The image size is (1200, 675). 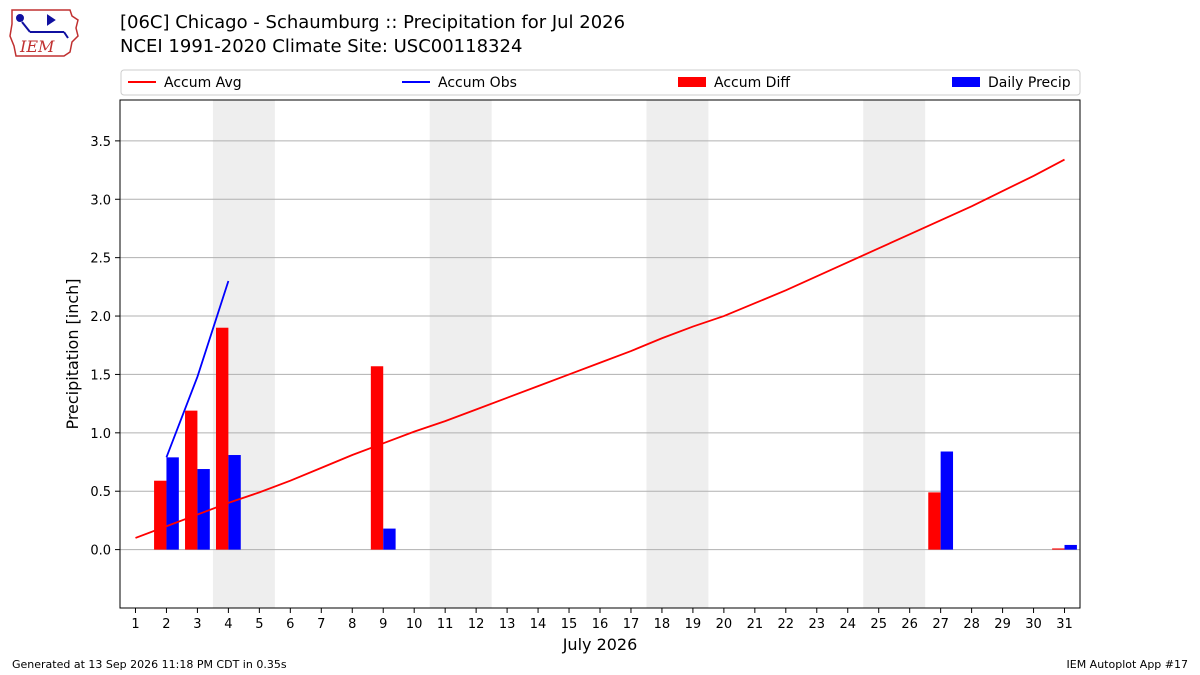 I want to click on x-tick-label: 11, so click(x=445, y=624).